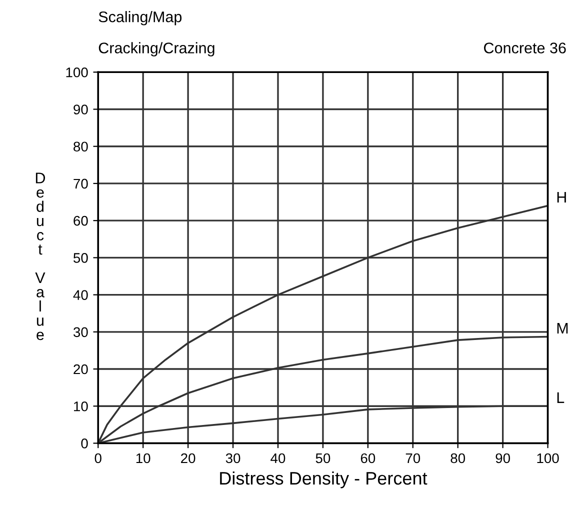 The image size is (584, 519). What do you see at coordinates (233, 458) in the screenshot?
I see `x-tick-label: 30` at bounding box center [233, 458].